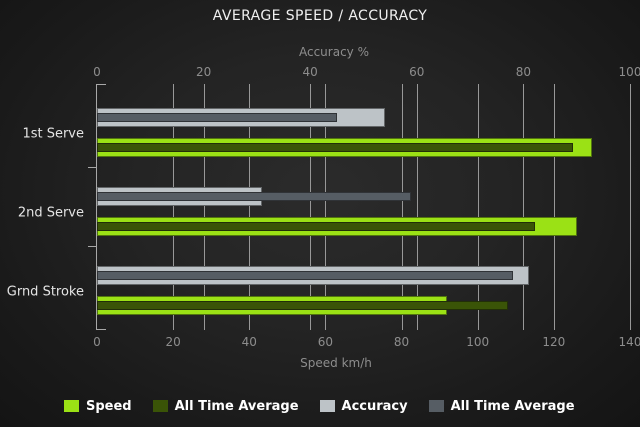  Describe the element at coordinates (366, 342) in the screenshot. I see `bottom-axis-tick-labels: 0 20 40 60 80 100 120 140` at that location.